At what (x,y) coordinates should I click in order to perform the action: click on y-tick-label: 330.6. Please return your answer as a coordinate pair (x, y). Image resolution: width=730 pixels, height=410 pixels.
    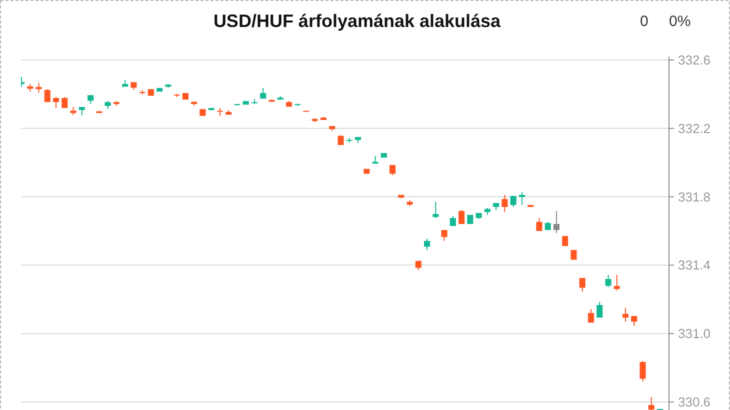
    Looking at the image, I should click on (694, 402).